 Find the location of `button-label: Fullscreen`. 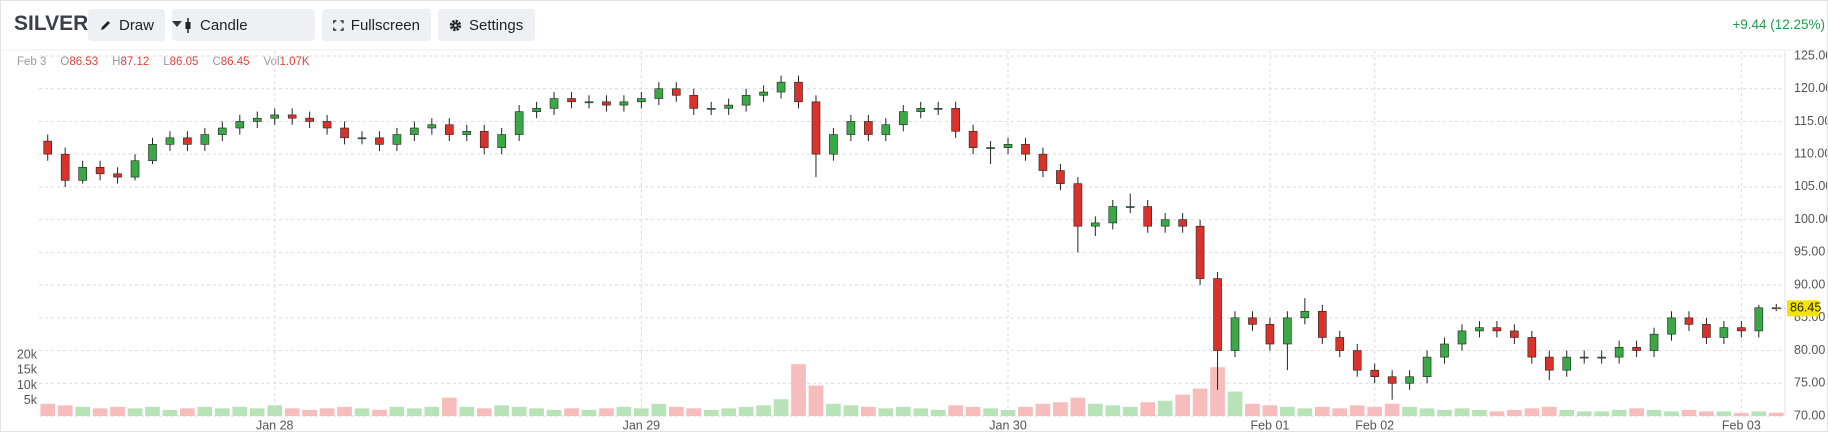

button-label: Fullscreen is located at coordinates (385, 25).